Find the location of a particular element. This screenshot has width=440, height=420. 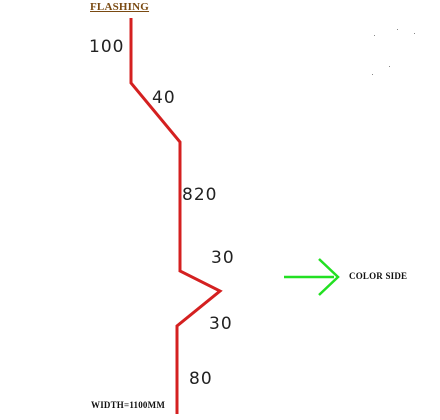

dimension-label: 40 is located at coordinates (164, 98).